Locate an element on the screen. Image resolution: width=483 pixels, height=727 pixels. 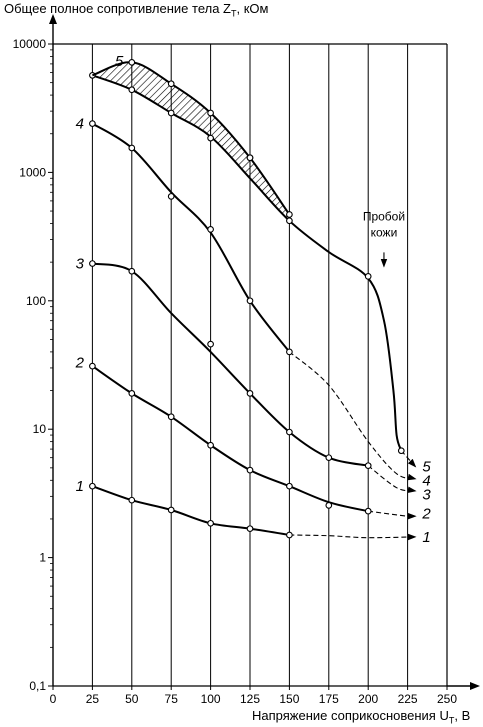
x-tick-label: 50 is located at coordinates (132, 699).